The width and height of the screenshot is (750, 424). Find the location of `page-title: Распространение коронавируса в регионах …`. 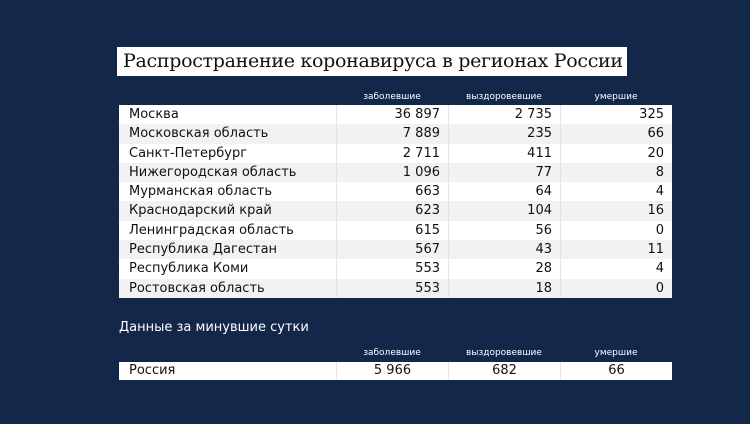

page-title: Распространение коронавируса в регионах … is located at coordinates (372, 61).